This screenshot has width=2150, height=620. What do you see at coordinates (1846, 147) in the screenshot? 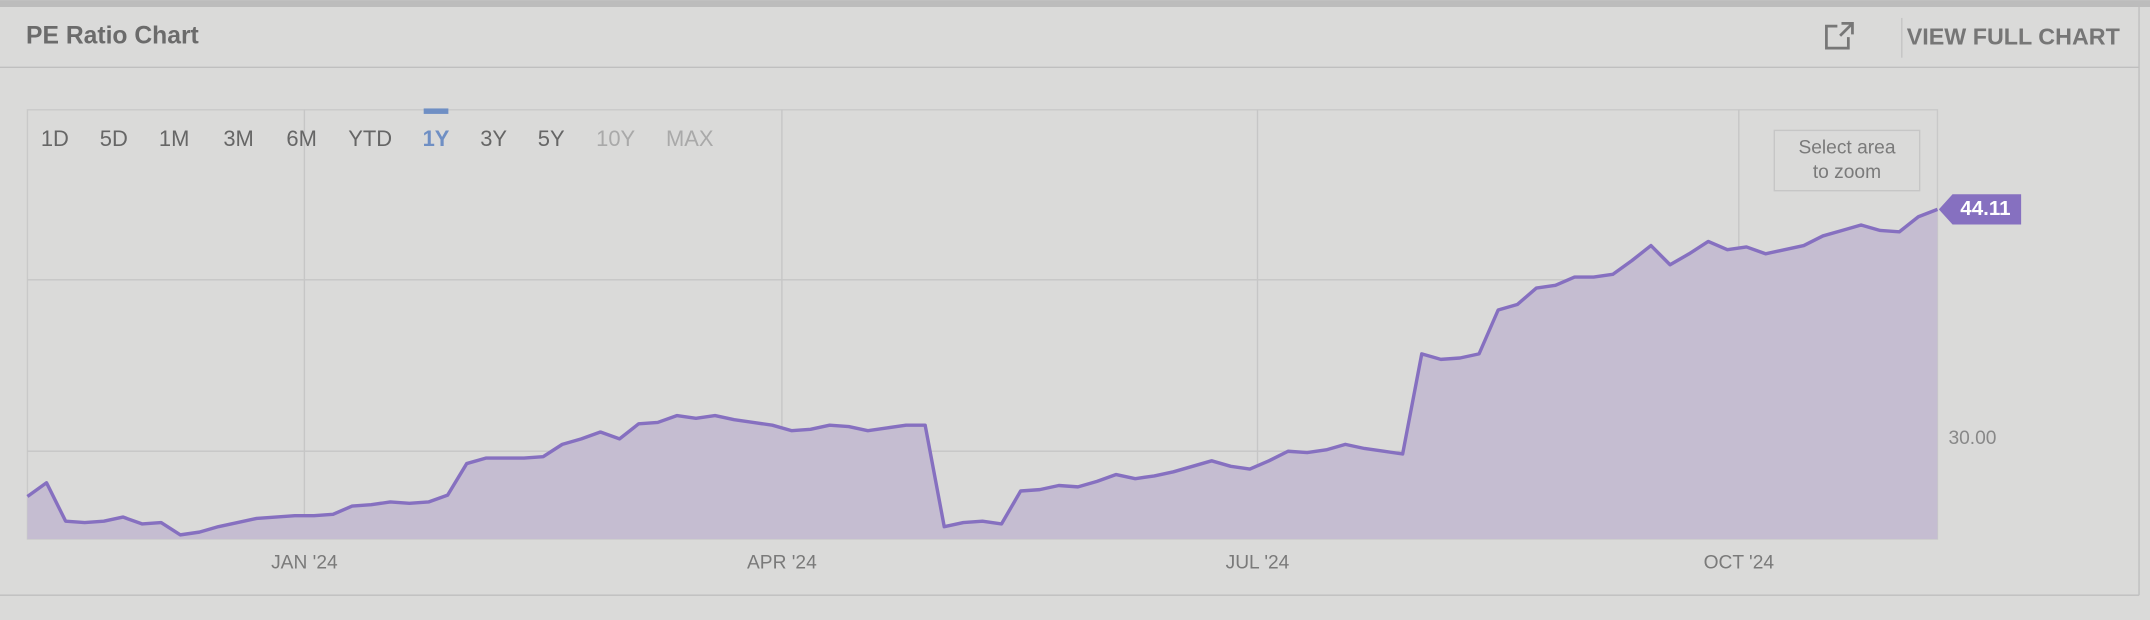
I see `zoom-hint: Select area` at bounding box center [1846, 147].